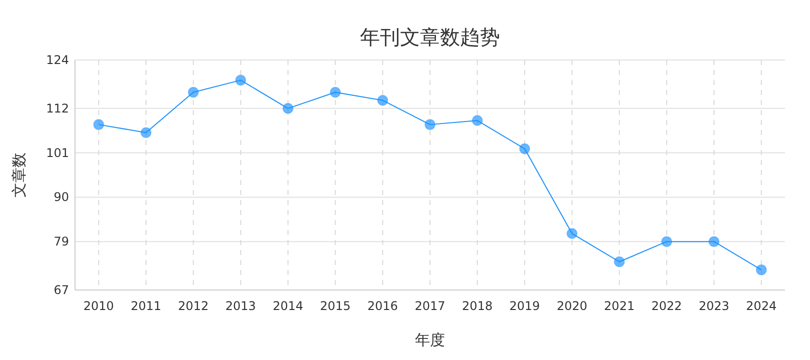 The width and height of the screenshot is (810, 360). Describe the element at coordinates (761, 306) in the screenshot. I see `x-tick-label: 2024` at that location.